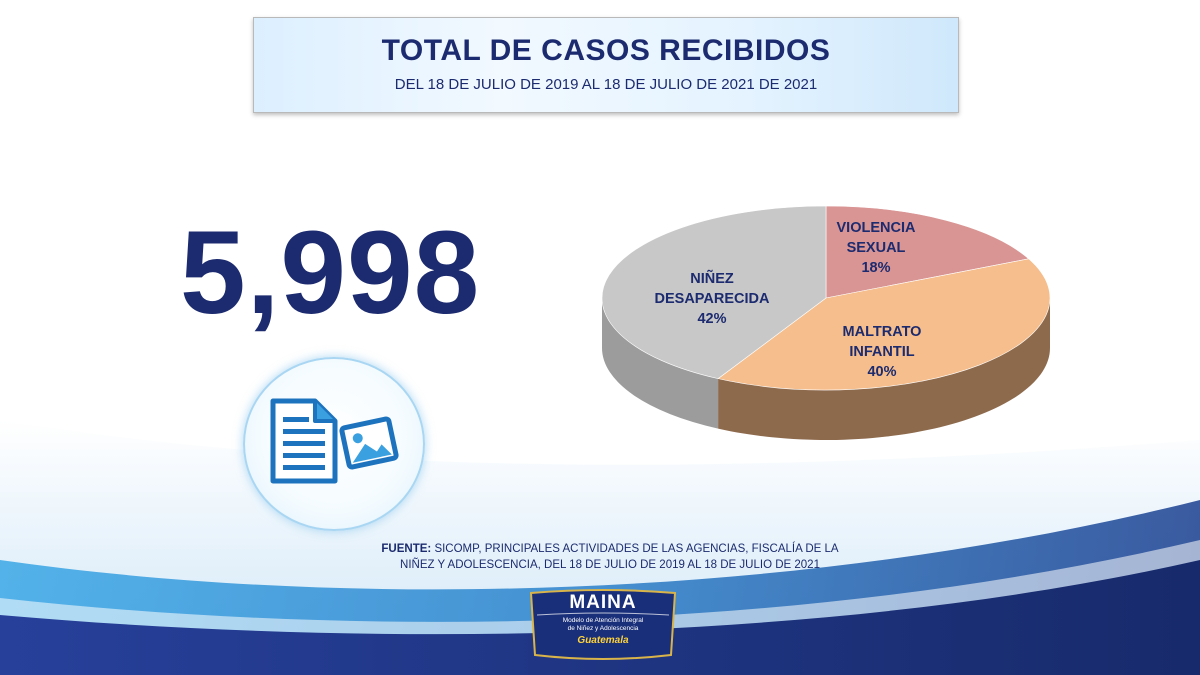  I want to click on logo-country: Guatemala, so click(603, 640).